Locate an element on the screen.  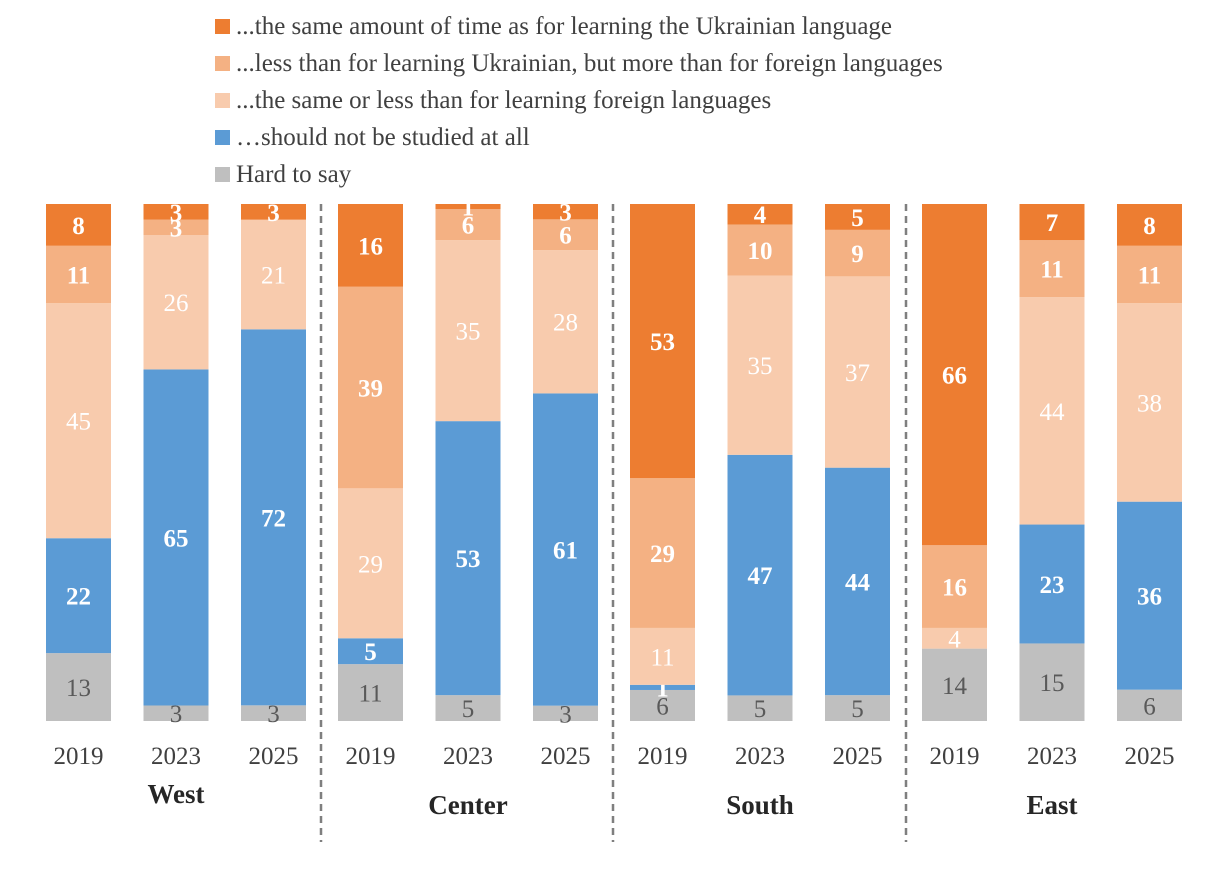
legend-label: …should not be studied at all is located at coordinates (383, 137).